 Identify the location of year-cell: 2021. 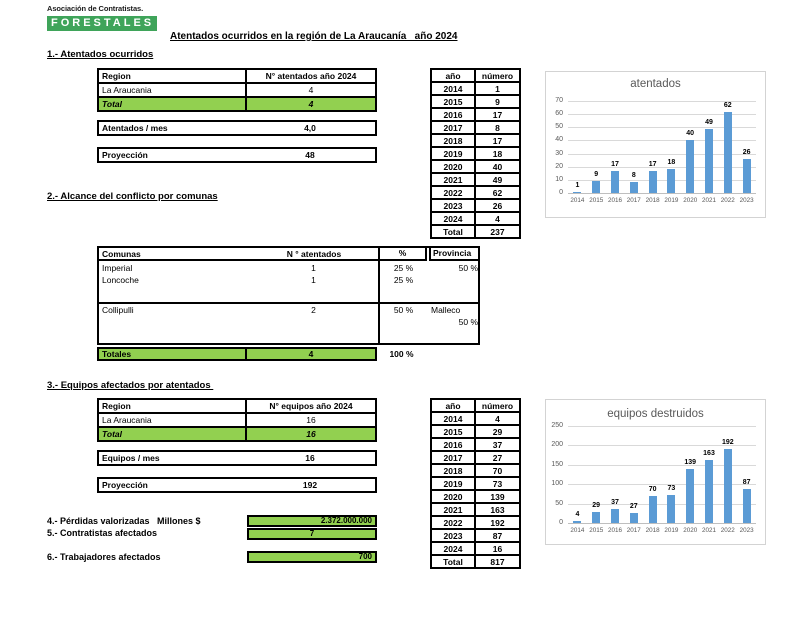
(454, 179).